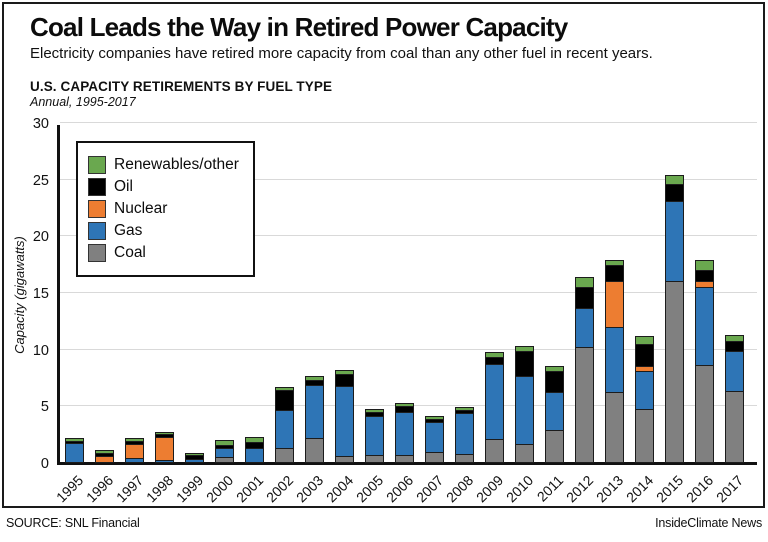 Image resolution: width=768 pixels, height=542 pixels. Describe the element at coordinates (704, 283) in the screenshot. I see `bar-segment-nuclear-2016` at that location.